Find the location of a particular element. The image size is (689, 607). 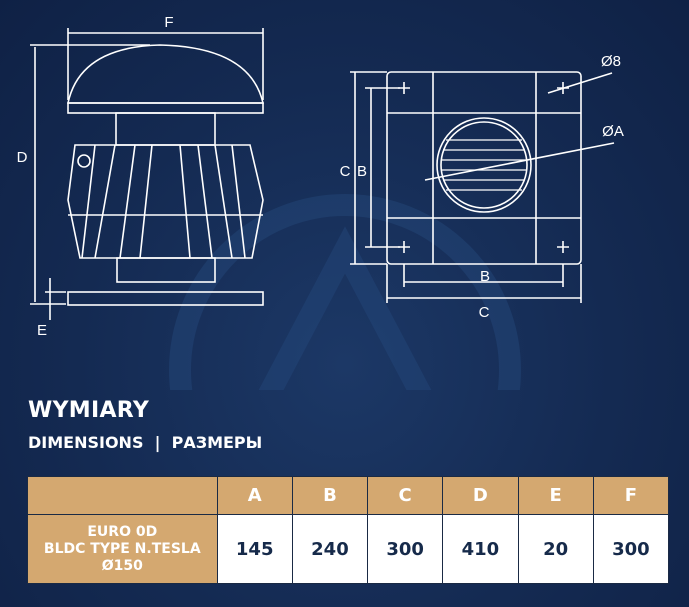

label-duct-diameter: ØA is located at coordinates (613, 131).